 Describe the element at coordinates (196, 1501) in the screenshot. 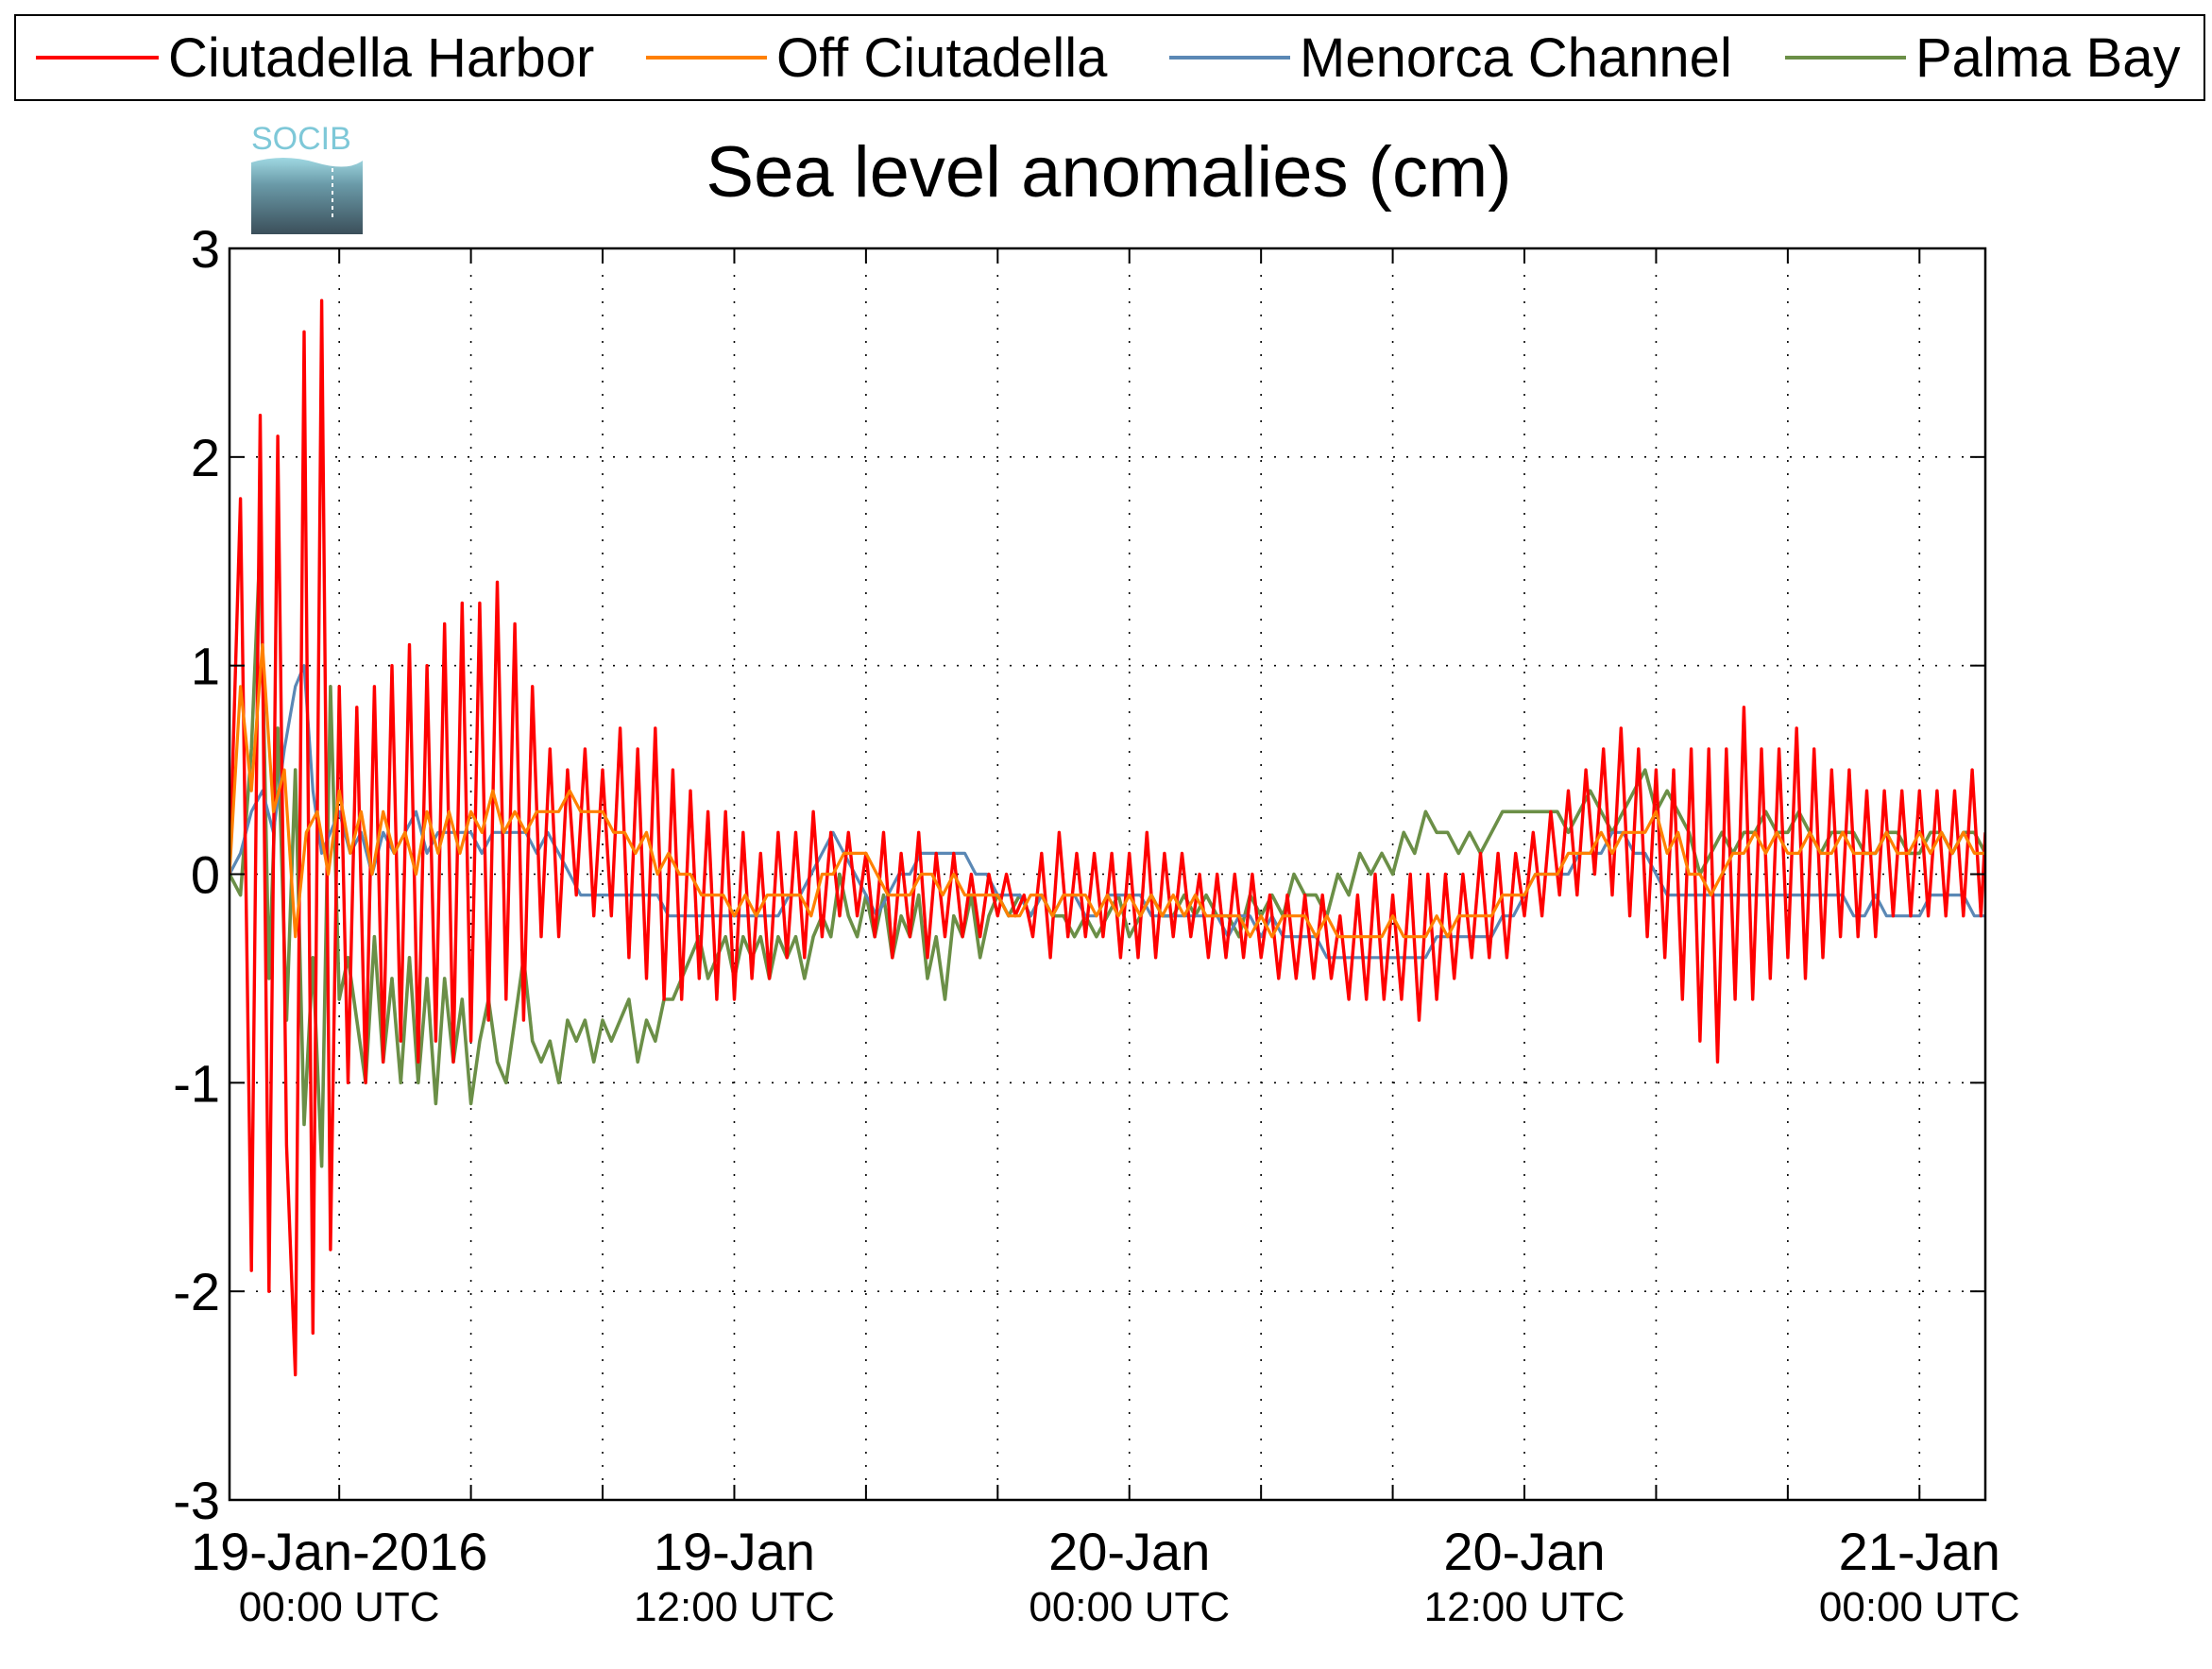

I see `y-tick-label: -3` at that location.